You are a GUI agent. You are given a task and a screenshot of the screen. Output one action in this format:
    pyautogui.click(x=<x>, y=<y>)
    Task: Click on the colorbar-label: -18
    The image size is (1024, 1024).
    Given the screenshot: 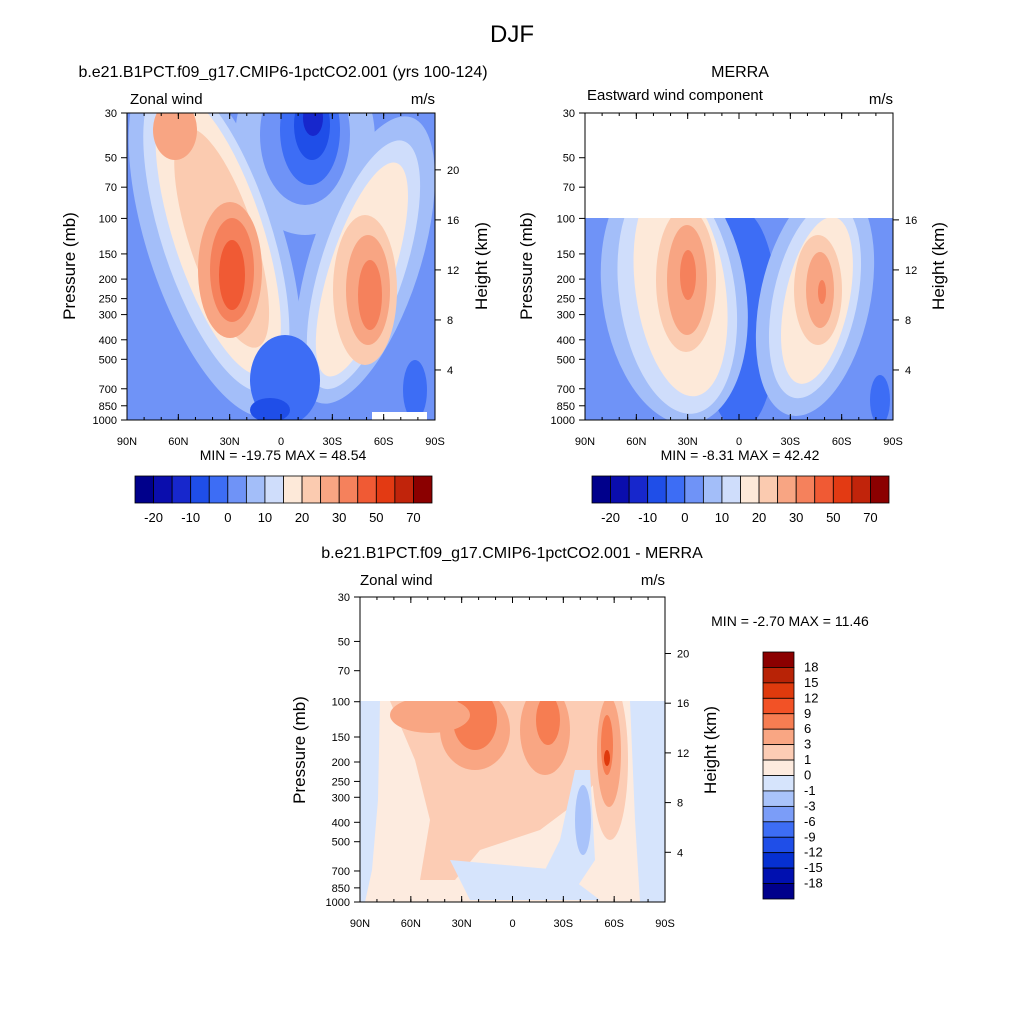 What is the action you would take?
    pyautogui.click(x=813, y=883)
    